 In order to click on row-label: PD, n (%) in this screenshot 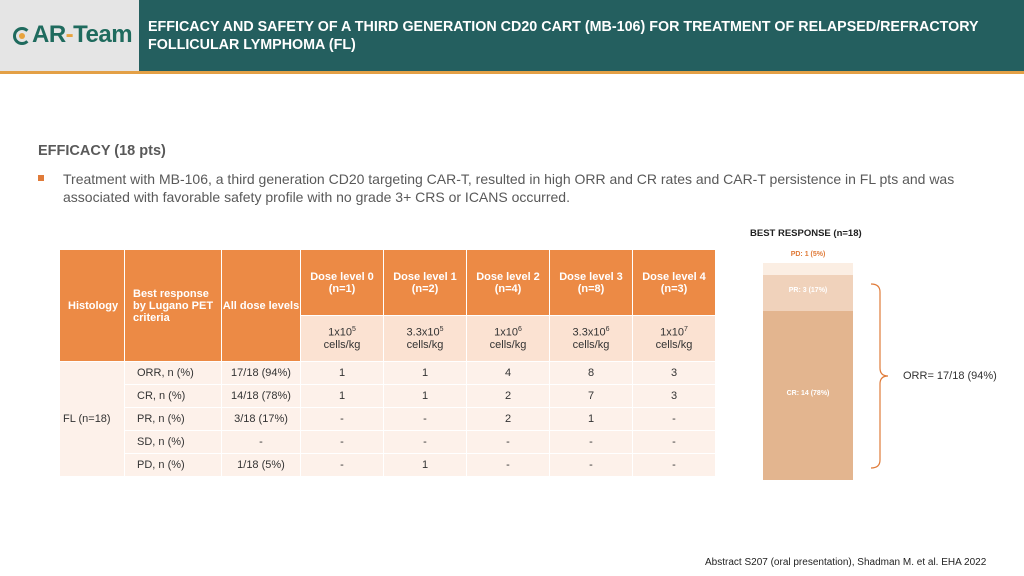, I will do `click(173, 465)`.